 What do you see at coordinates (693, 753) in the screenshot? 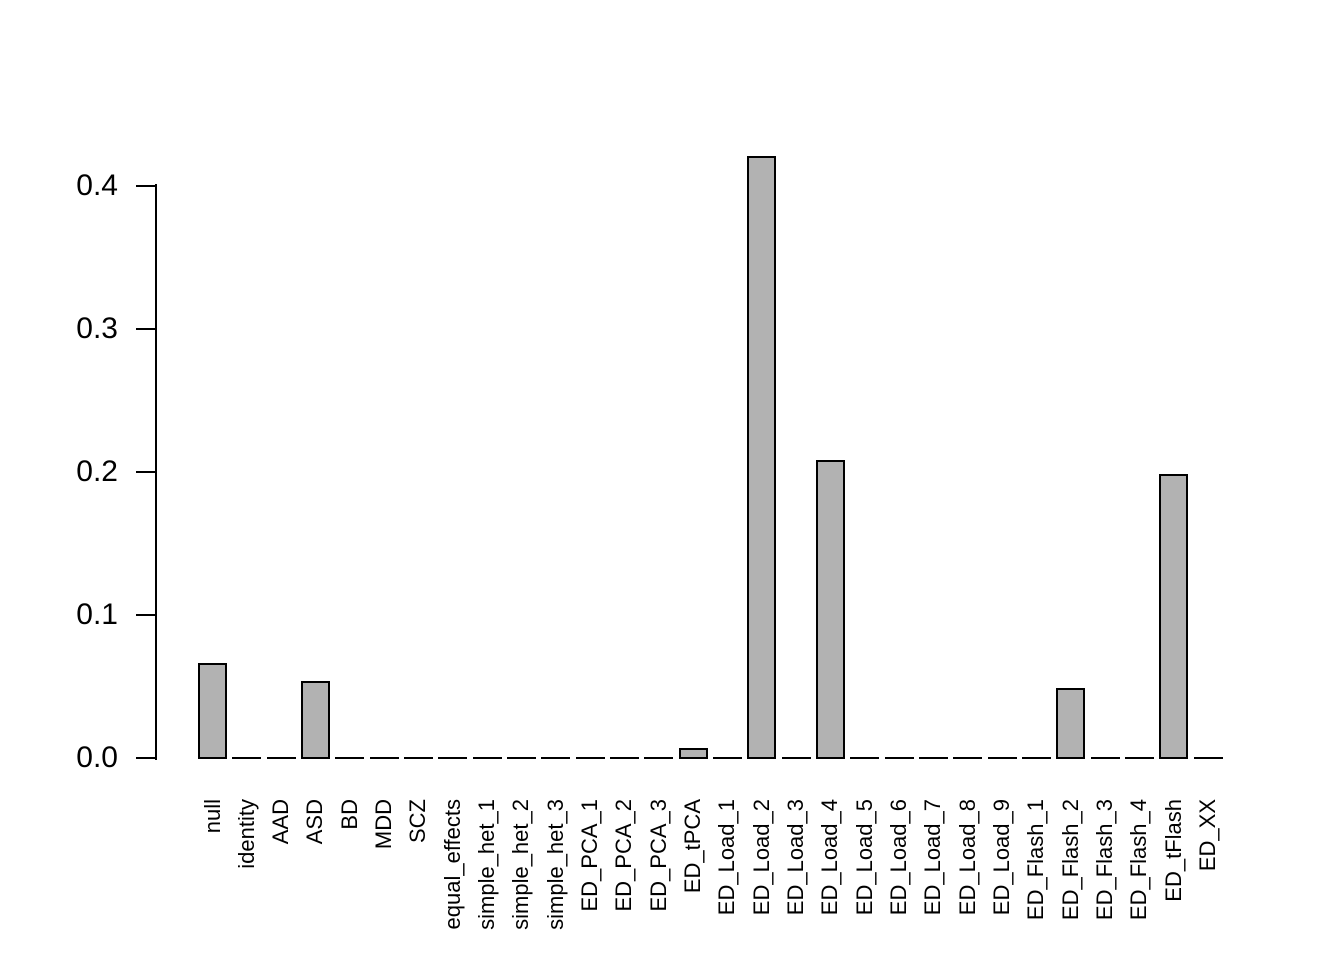
I see `bar-ED_tPCA` at bounding box center [693, 753].